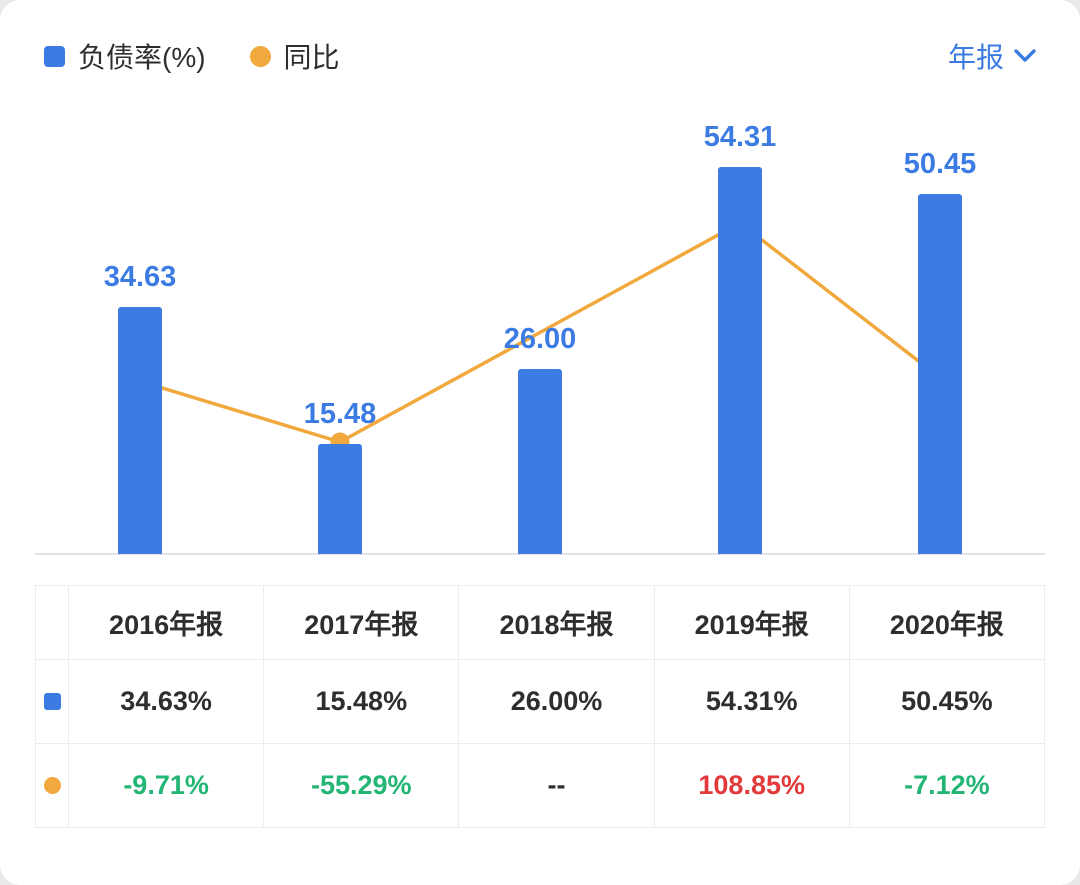  Describe the element at coordinates (975, 57) in the screenshot. I see `period-selector-label: 年报` at that location.